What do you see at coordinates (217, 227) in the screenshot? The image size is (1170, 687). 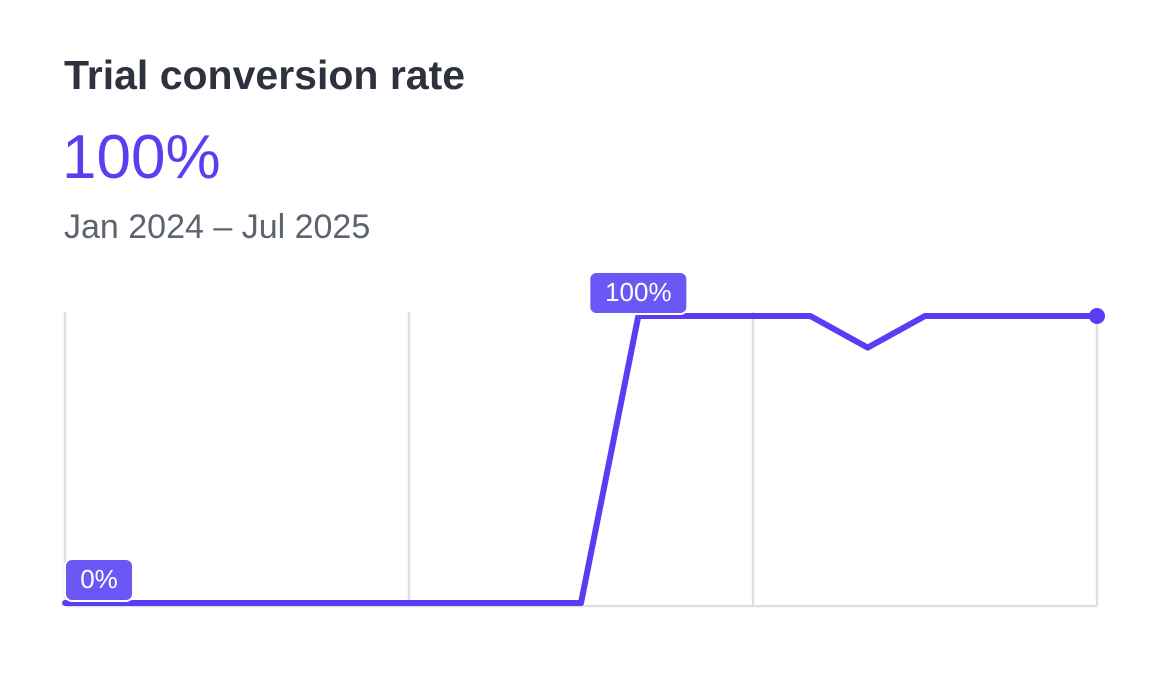 I see `date-range: Jan 2024 – Jul 2025` at bounding box center [217, 227].